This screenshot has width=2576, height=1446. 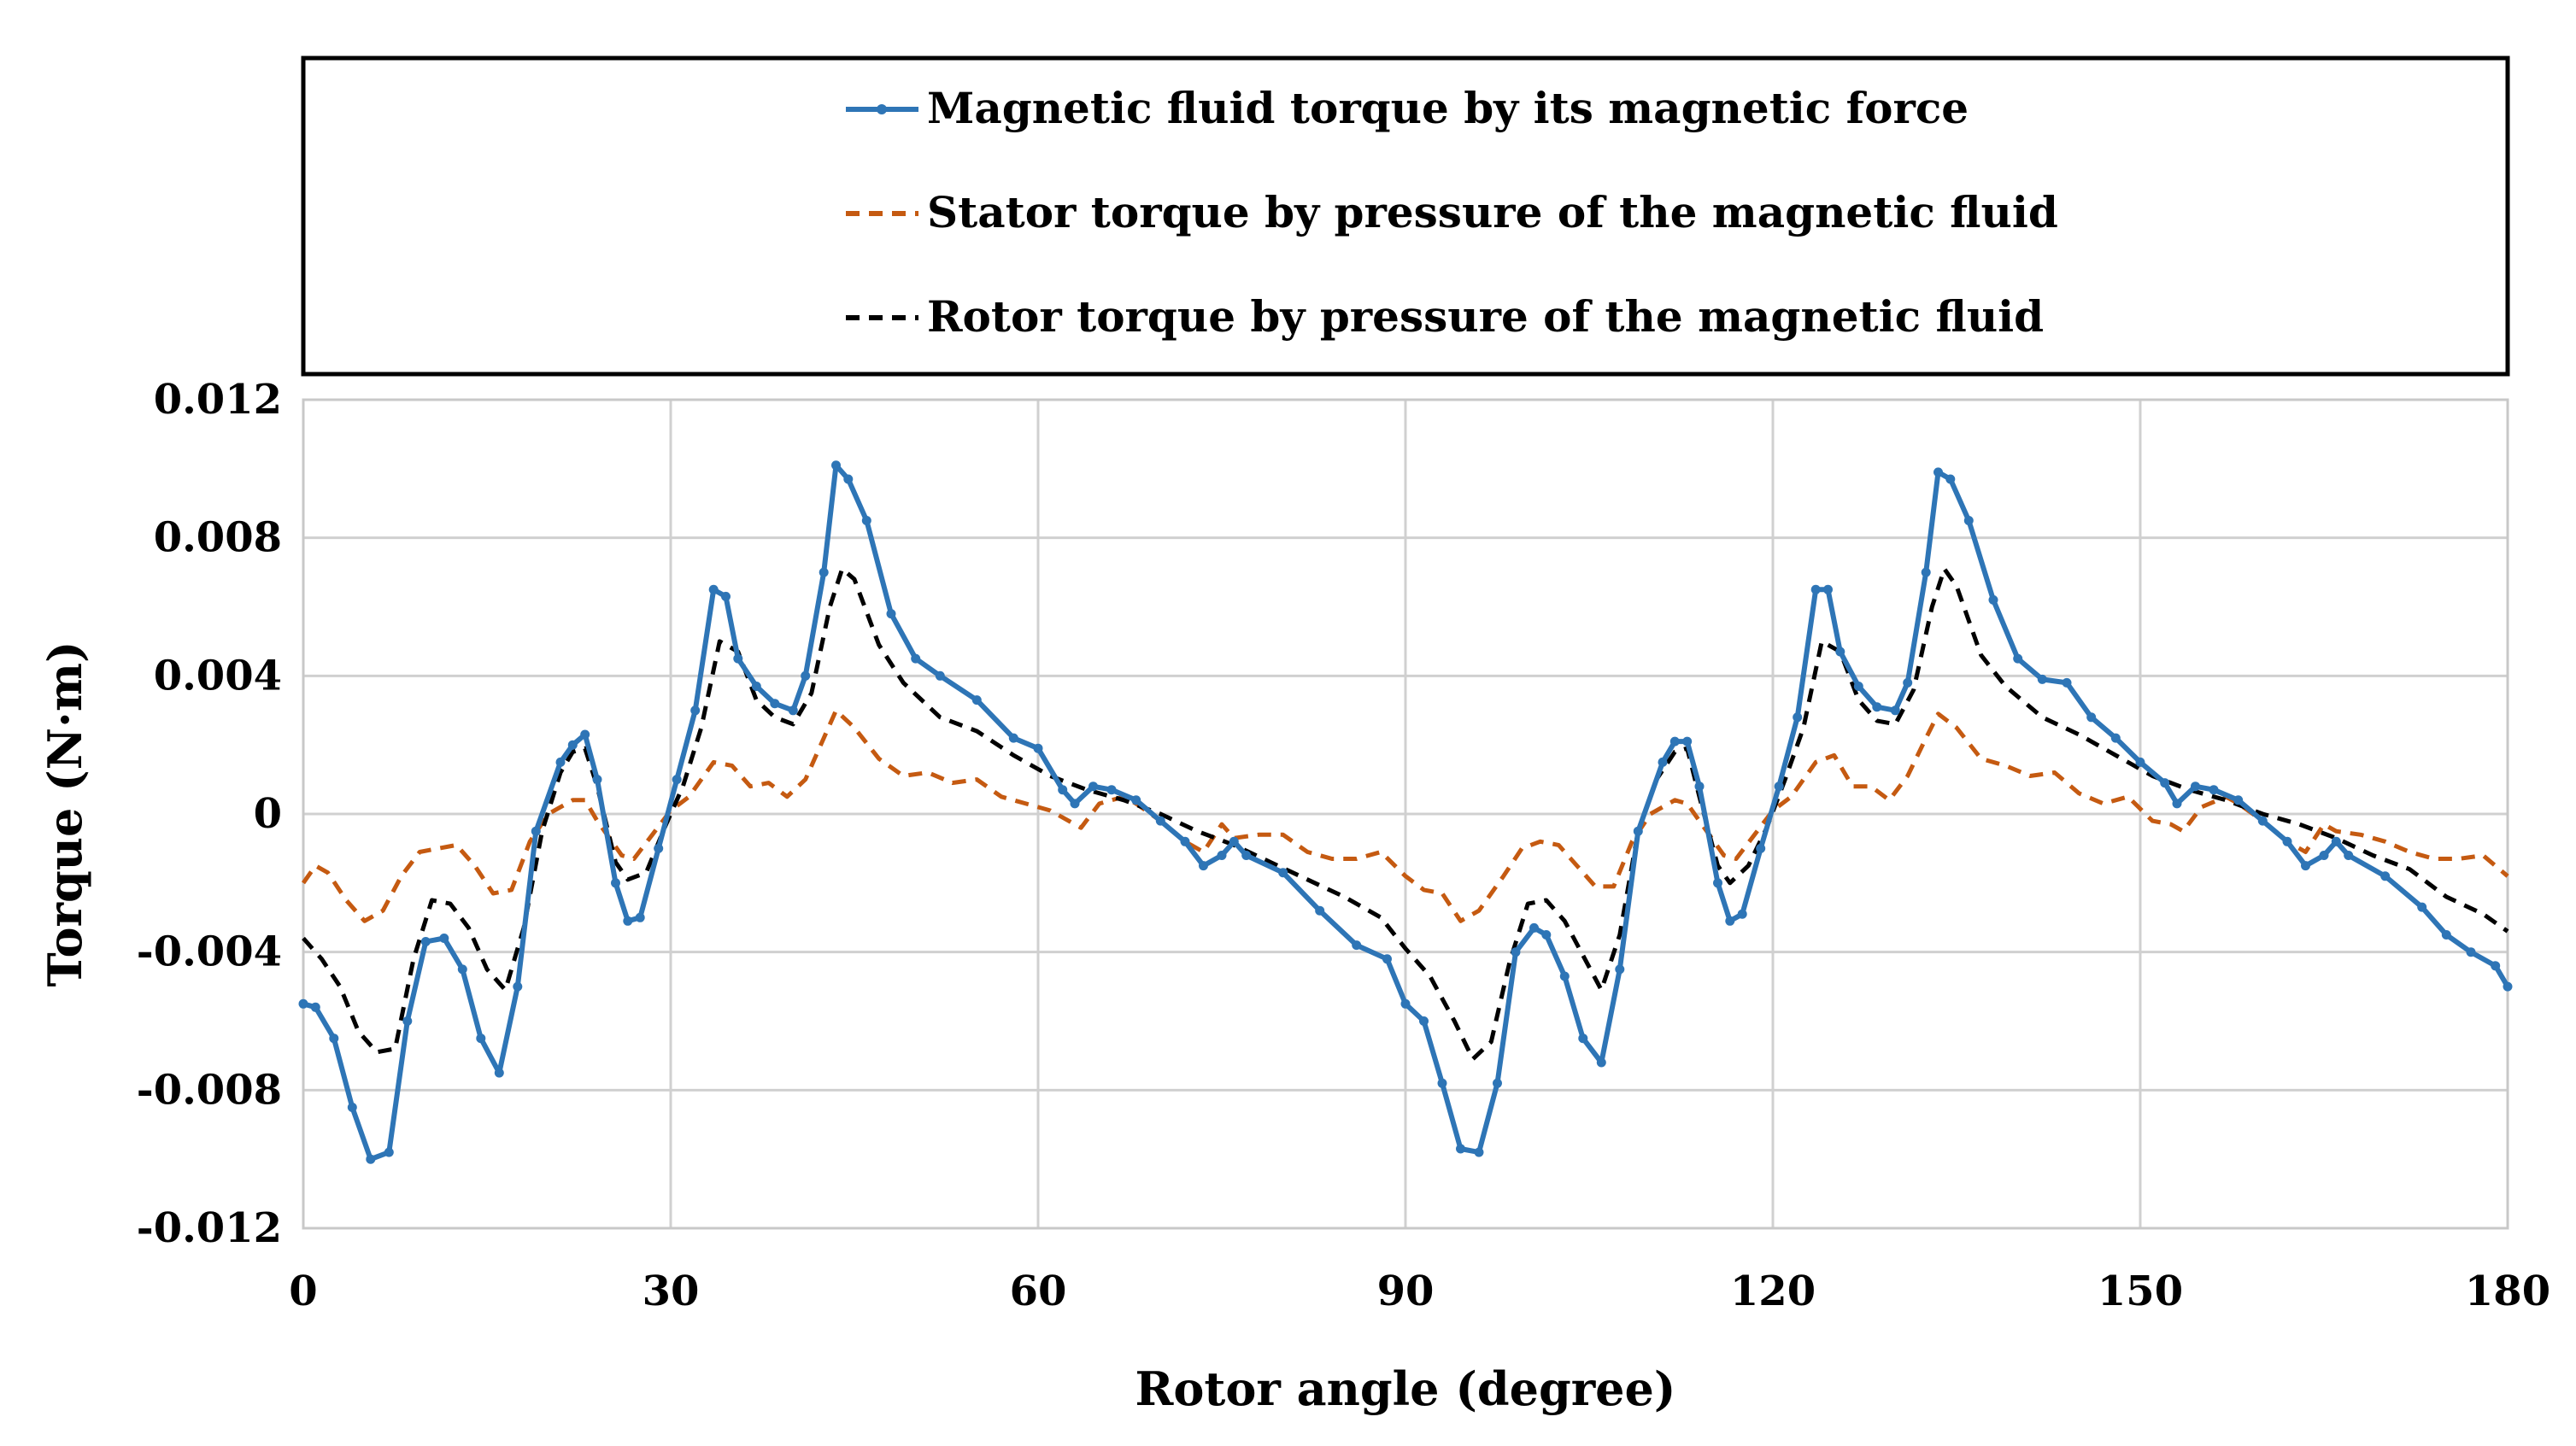 I want to click on x-axis-title: Rotor angle (degree), so click(x=1405, y=1388).